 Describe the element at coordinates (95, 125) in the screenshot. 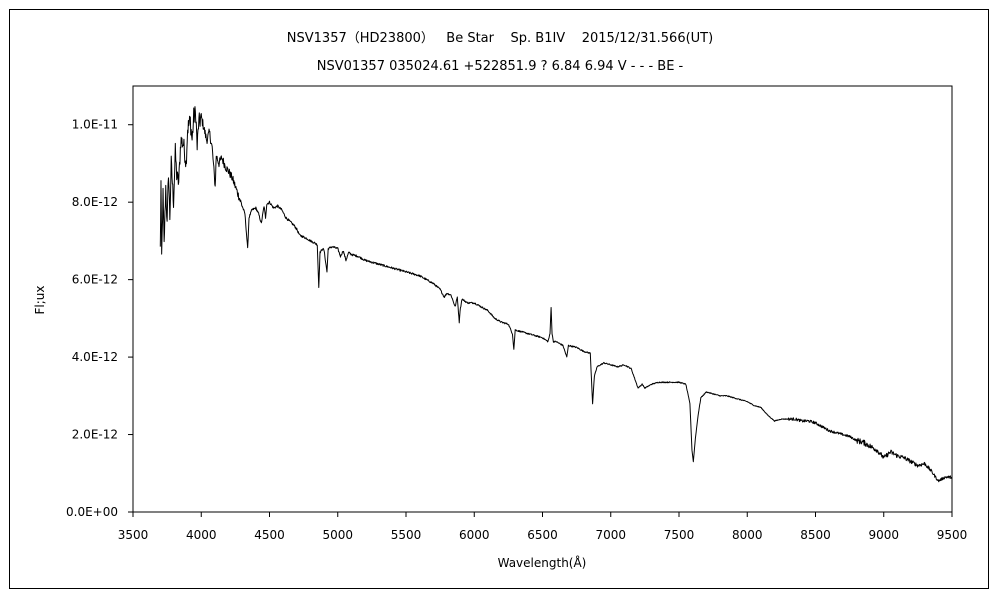

I see `y-tick-label: 1.0E-11` at that location.